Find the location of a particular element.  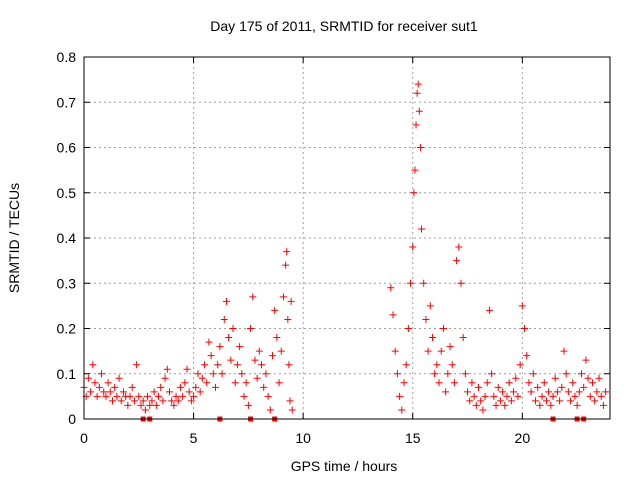

y-tick-label: 0.1 is located at coordinates (67, 374).